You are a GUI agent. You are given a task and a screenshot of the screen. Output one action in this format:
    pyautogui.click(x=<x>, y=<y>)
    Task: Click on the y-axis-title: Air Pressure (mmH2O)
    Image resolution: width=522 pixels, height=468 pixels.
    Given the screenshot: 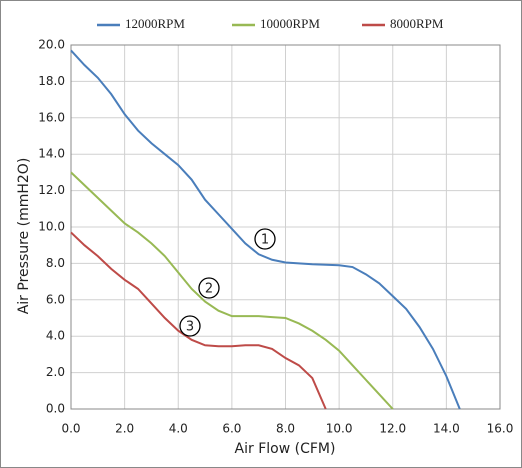 What is the action you would take?
    pyautogui.click(x=24, y=236)
    